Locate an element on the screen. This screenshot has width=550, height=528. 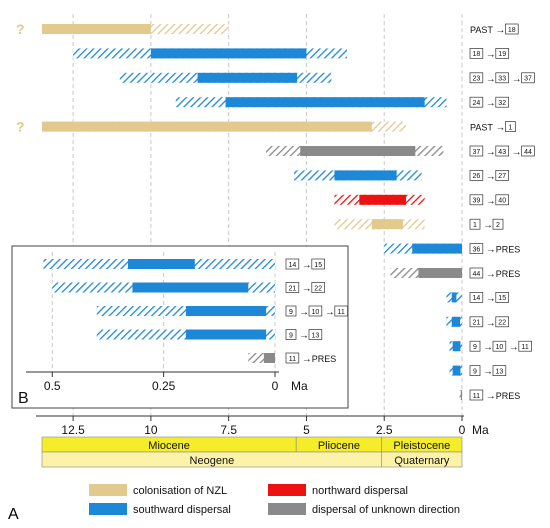
legend-swatch is located at coordinates (287, 509).